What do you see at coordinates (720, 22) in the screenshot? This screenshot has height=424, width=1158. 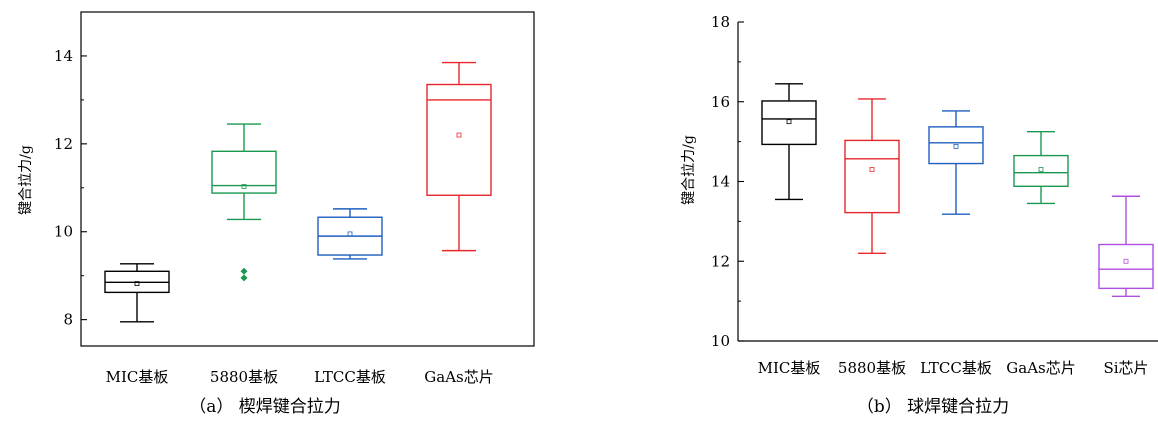 I see `y-tick-label: 18` at bounding box center [720, 22].